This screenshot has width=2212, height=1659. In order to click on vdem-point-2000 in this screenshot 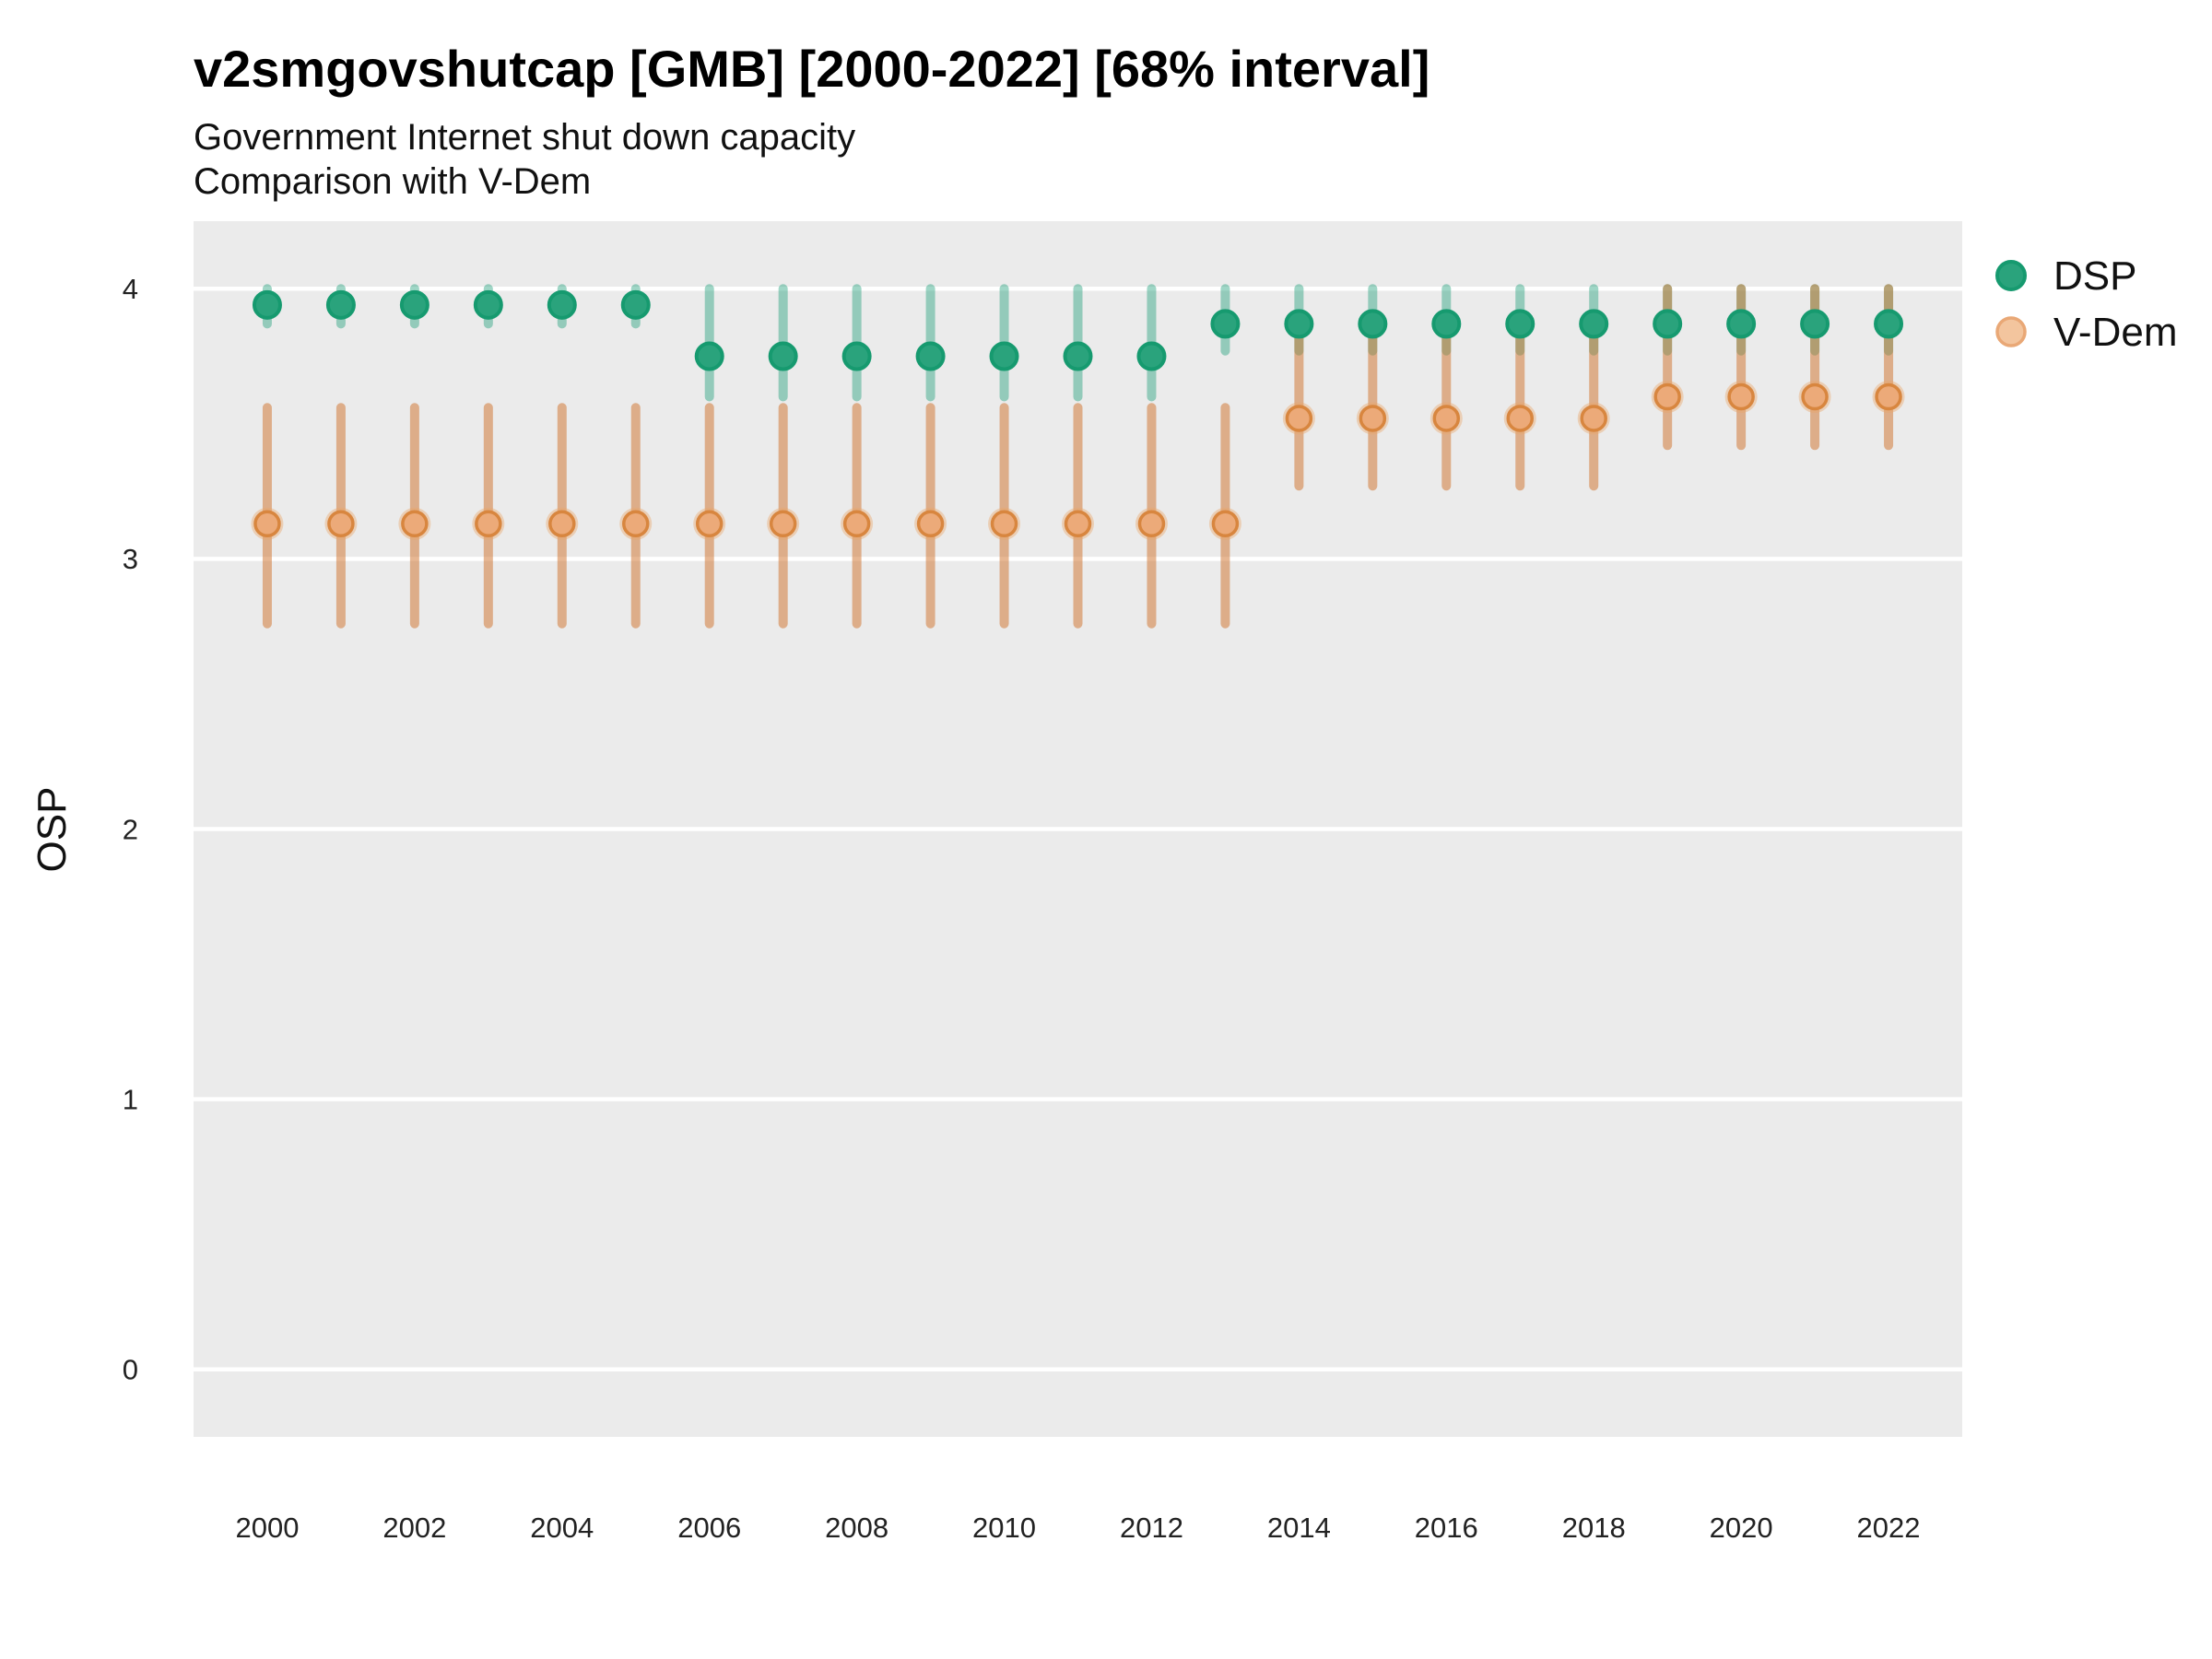, I will do `click(267, 524)`.